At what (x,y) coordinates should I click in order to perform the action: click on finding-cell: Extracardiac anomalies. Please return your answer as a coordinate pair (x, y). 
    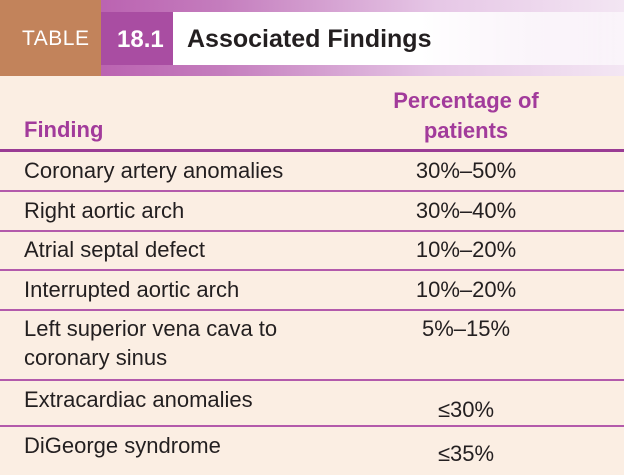
    Looking at the image, I should click on (138, 399).